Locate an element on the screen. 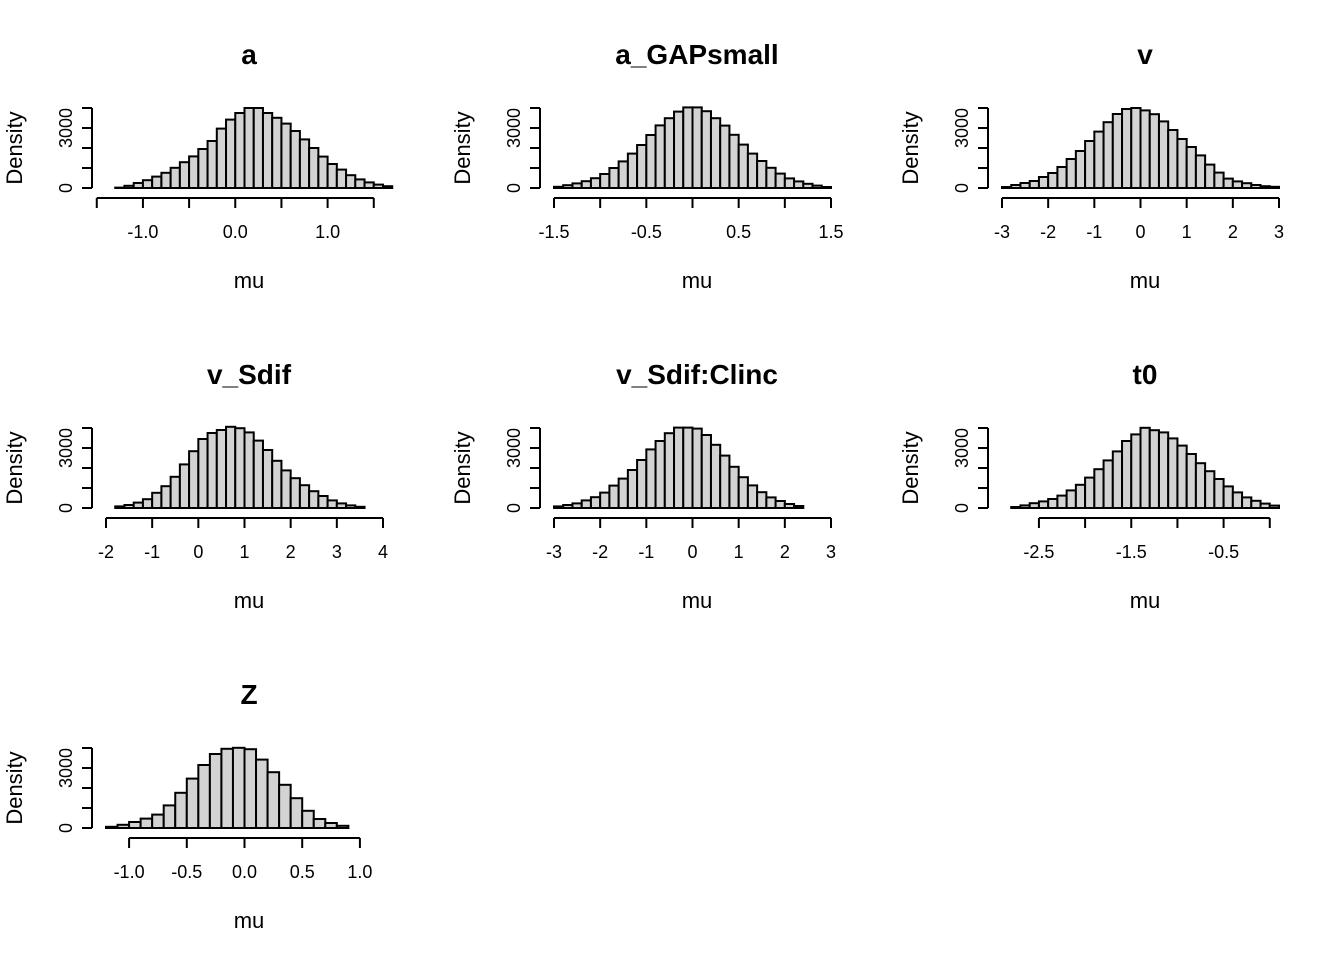  histogram-panel-1: a_GAPsmall -1.5 -0.5 0.5 1.5 0 3000 mu Density is located at coordinates (647, 166).